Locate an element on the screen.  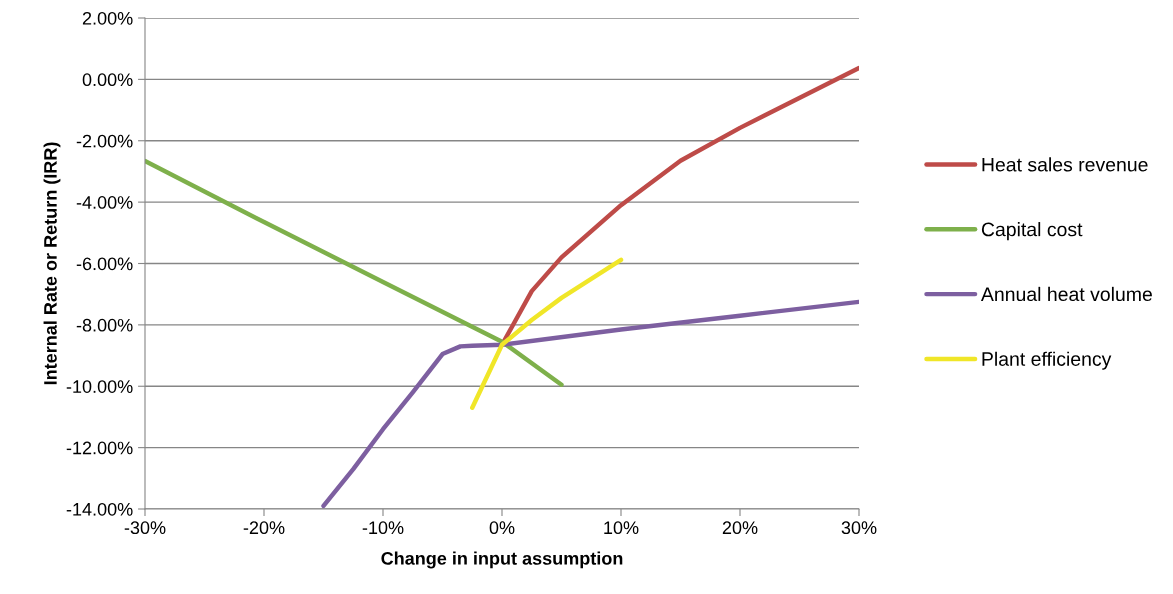
x-tick-label: 30% is located at coordinates (859, 528).